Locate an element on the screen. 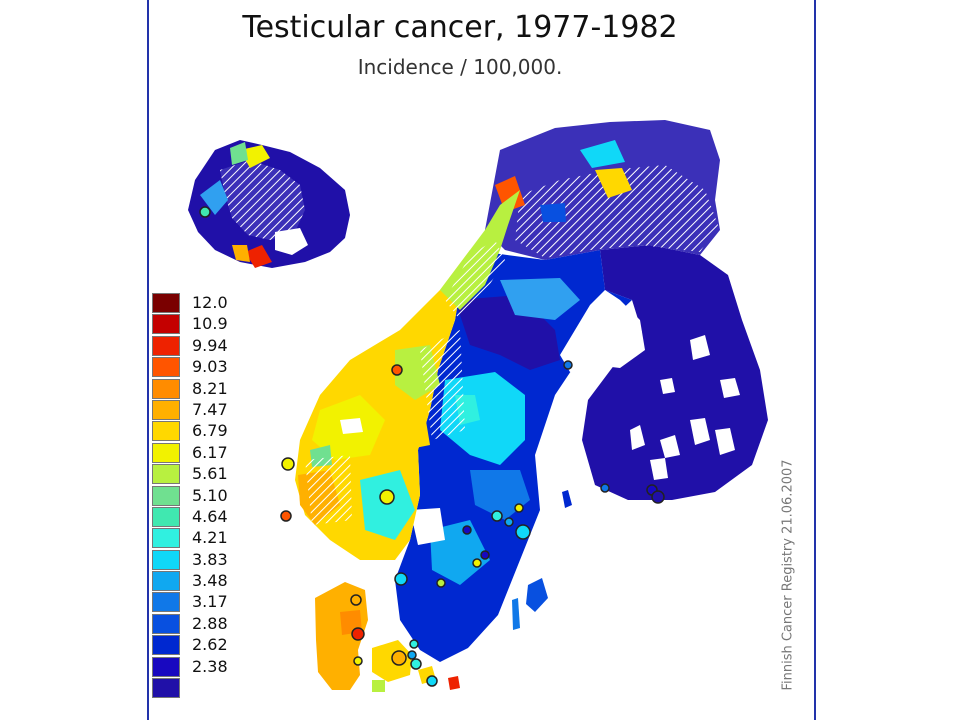 The height and width of the screenshot is (720, 960). frame-right-border is located at coordinates (815, 360).